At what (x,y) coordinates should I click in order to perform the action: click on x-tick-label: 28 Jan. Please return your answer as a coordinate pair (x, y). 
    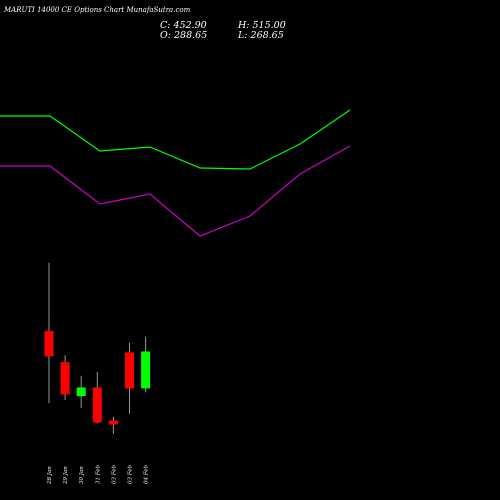
    Looking at the image, I should click on (50, 475).